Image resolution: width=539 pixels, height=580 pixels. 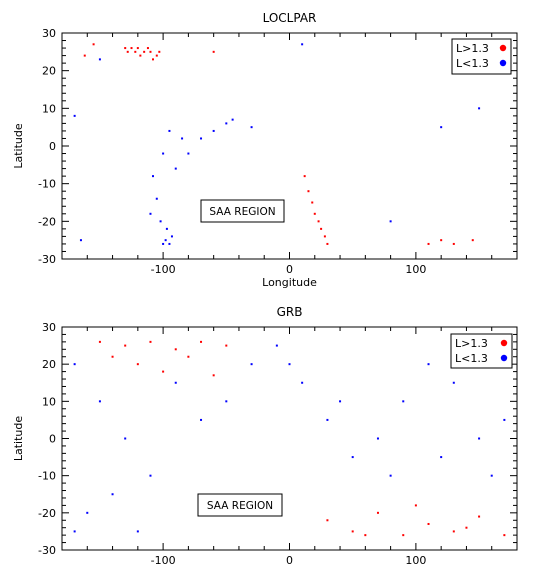 I want to click on x-axis-label: Longitude, so click(x=289, y=282).